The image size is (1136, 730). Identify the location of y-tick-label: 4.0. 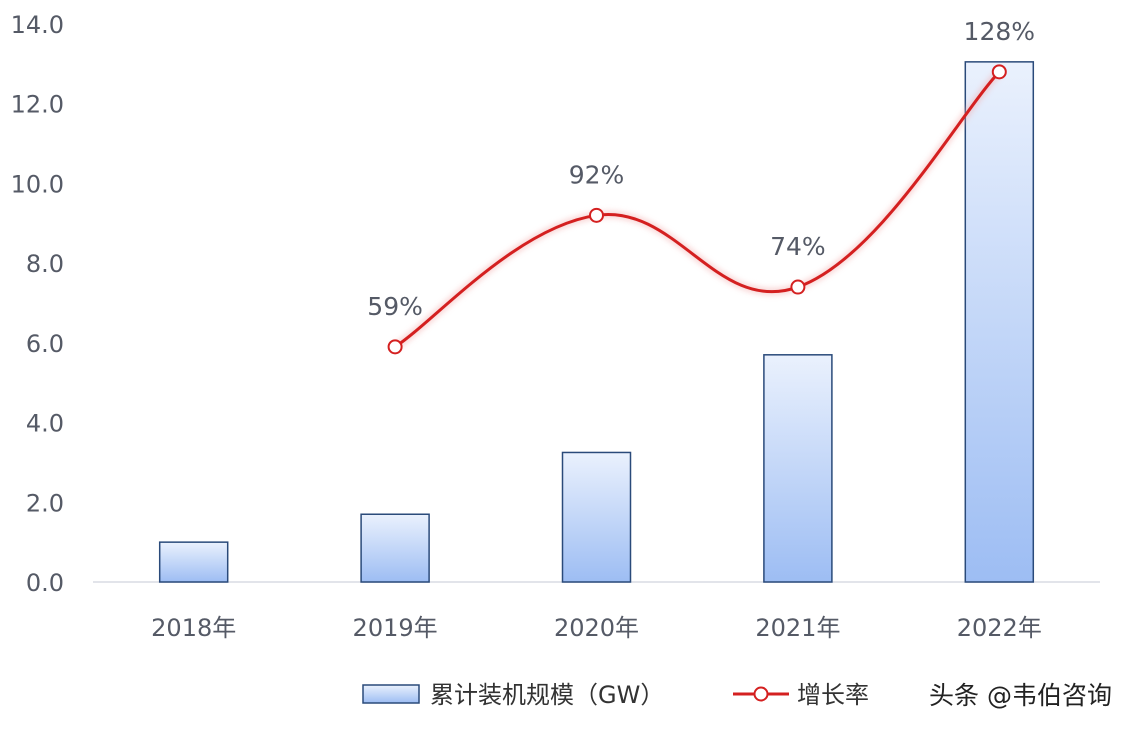
(45, 424).